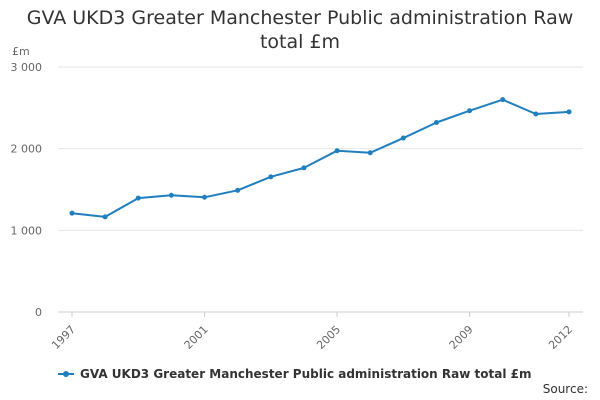 The width and height of the screenshot is (600, 400). Describe the element at coordinates (565, 389) in the screenshot. I see `source-label: Source:` at that location.